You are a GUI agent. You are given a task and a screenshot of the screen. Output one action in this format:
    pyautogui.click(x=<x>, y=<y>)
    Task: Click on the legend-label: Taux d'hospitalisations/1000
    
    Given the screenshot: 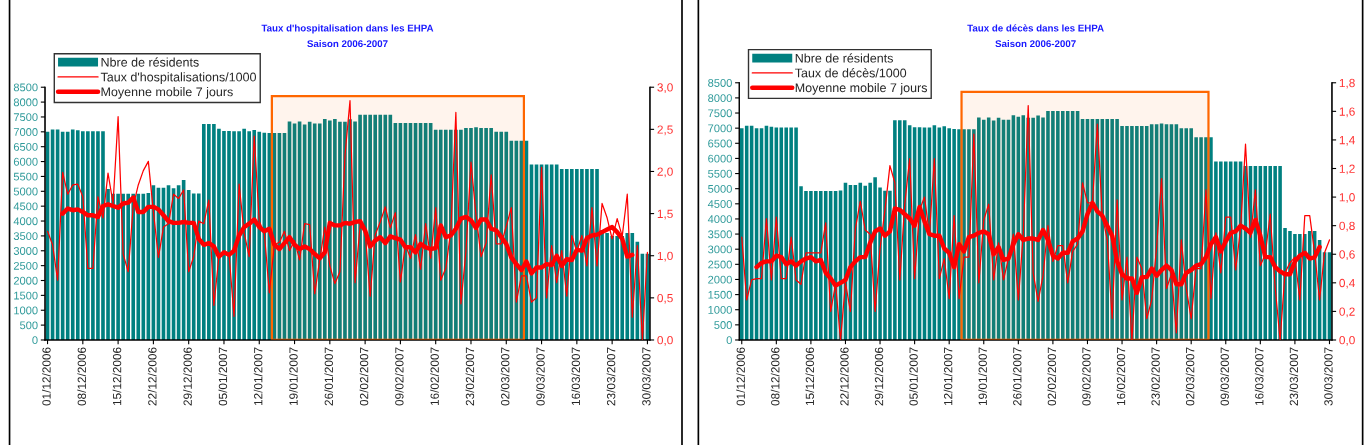 What is the action you would take?
    pyautogui.click(x=178, y=78)
    